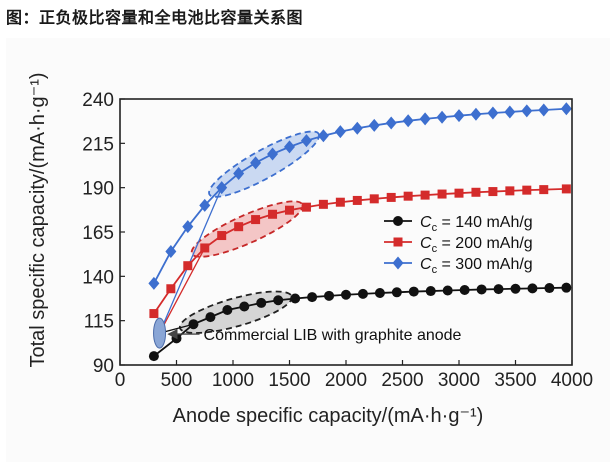  I want to click on x-tick-label: 500, so click(177, 380).